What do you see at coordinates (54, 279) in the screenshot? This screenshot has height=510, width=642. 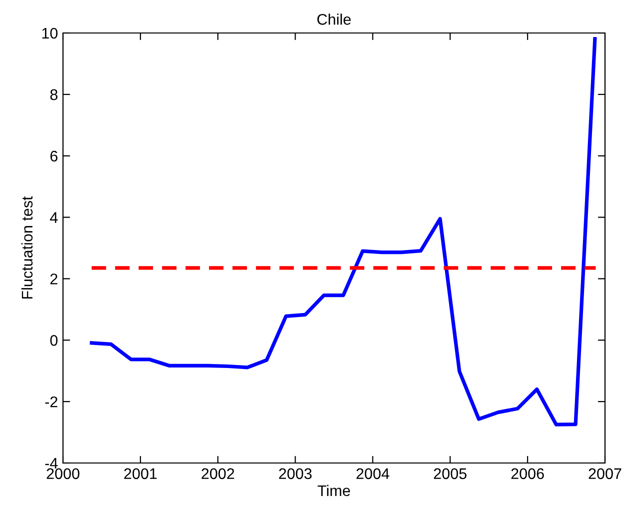 I see `y-tick-label: 2` at bounding box center [54, 279].